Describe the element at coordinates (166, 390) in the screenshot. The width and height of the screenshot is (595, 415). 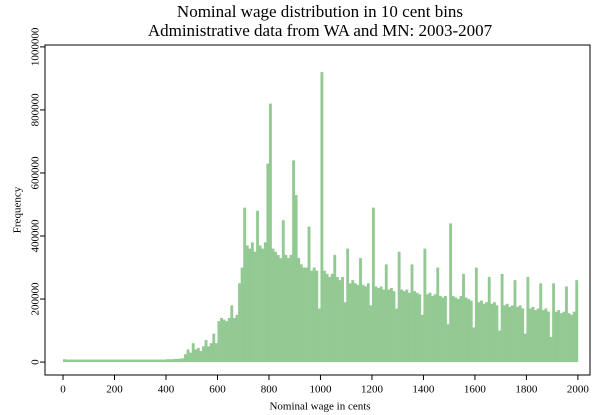
I see `x-tick-label: 400` at that location.